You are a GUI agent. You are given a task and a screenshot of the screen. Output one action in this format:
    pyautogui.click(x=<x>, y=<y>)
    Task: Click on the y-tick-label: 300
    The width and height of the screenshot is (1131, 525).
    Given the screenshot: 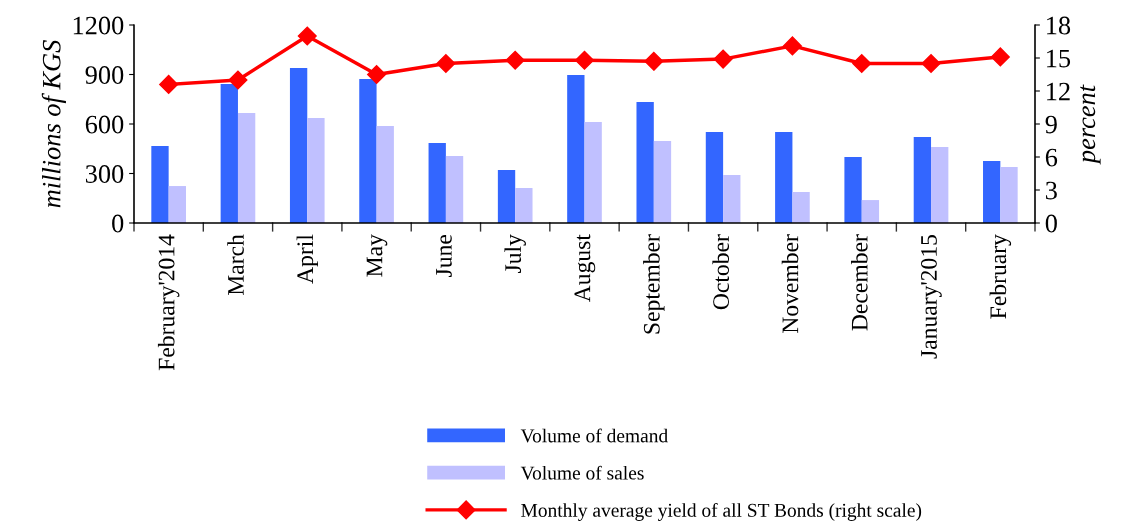 What is the action you would take?
    pyautogui.click(x=104, y=174)
    